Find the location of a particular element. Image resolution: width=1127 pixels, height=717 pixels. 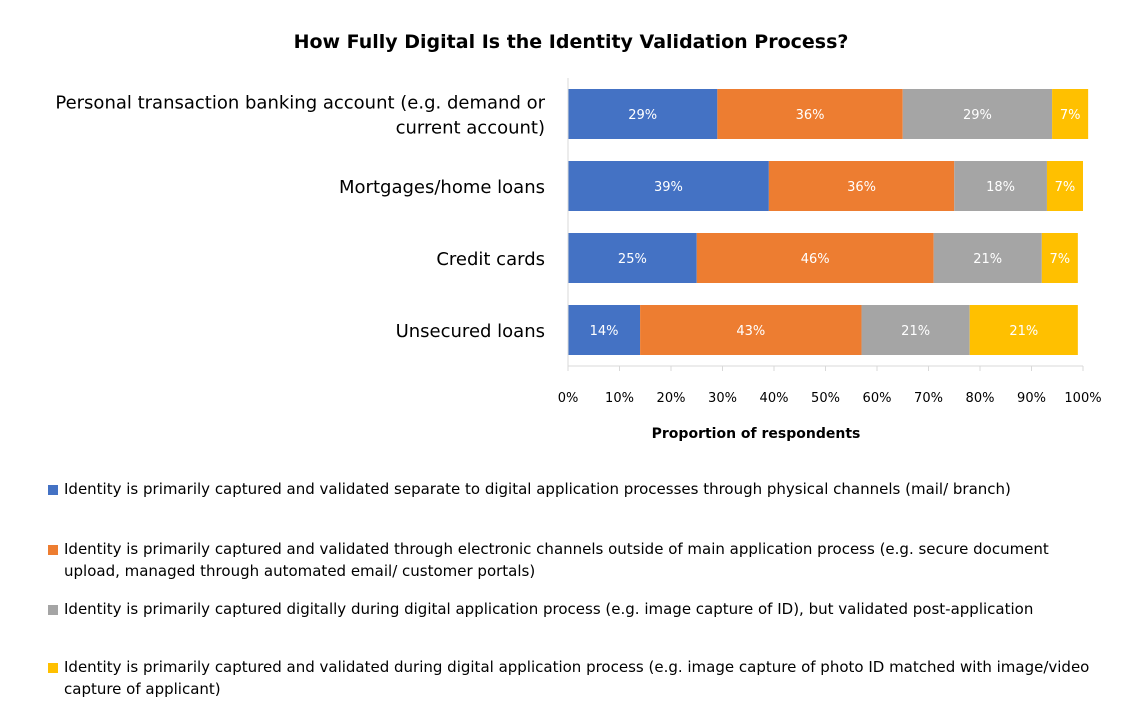

x-tick-label: 100% is located at coordinates (1082, 398).